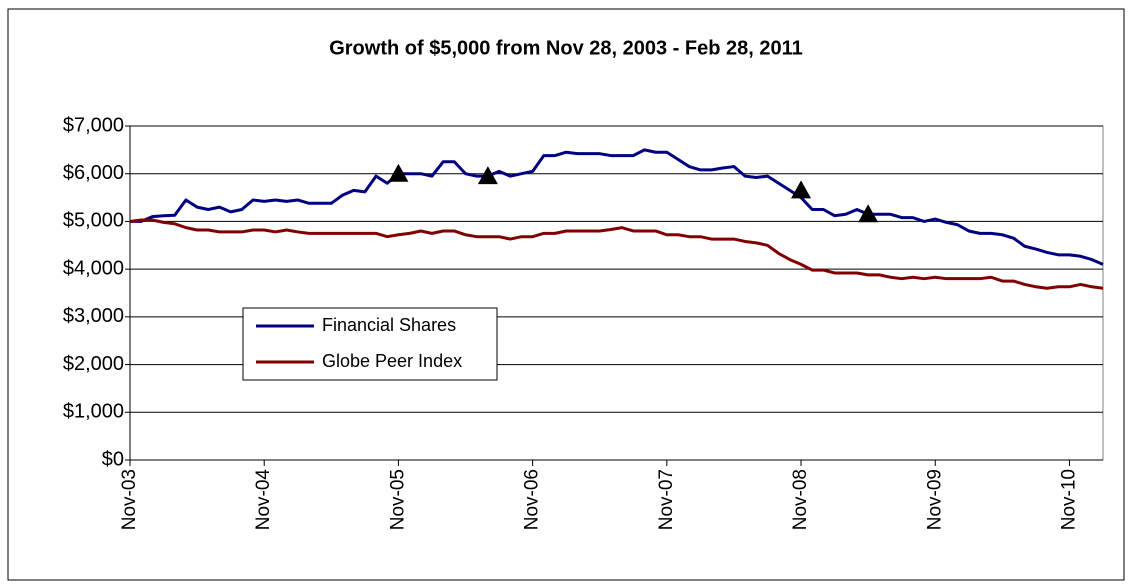 This screenshot has width=1133, height=587. What do you see at coordinates (934, 499) in the screenshot?
I see `x-tick-label: Nov-09` at bounding box center [934, 499].